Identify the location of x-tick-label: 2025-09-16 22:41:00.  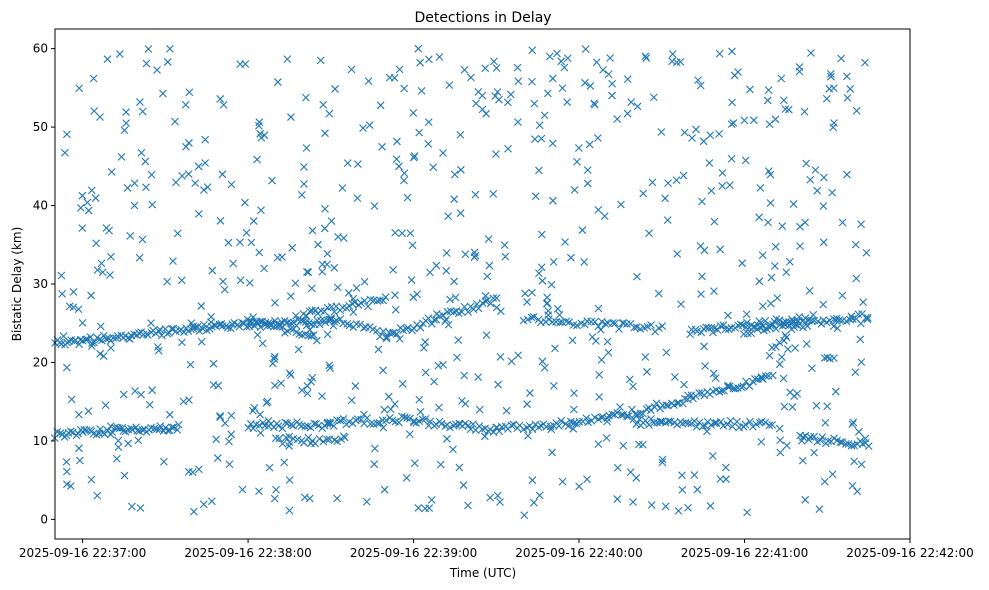
(744, 553).